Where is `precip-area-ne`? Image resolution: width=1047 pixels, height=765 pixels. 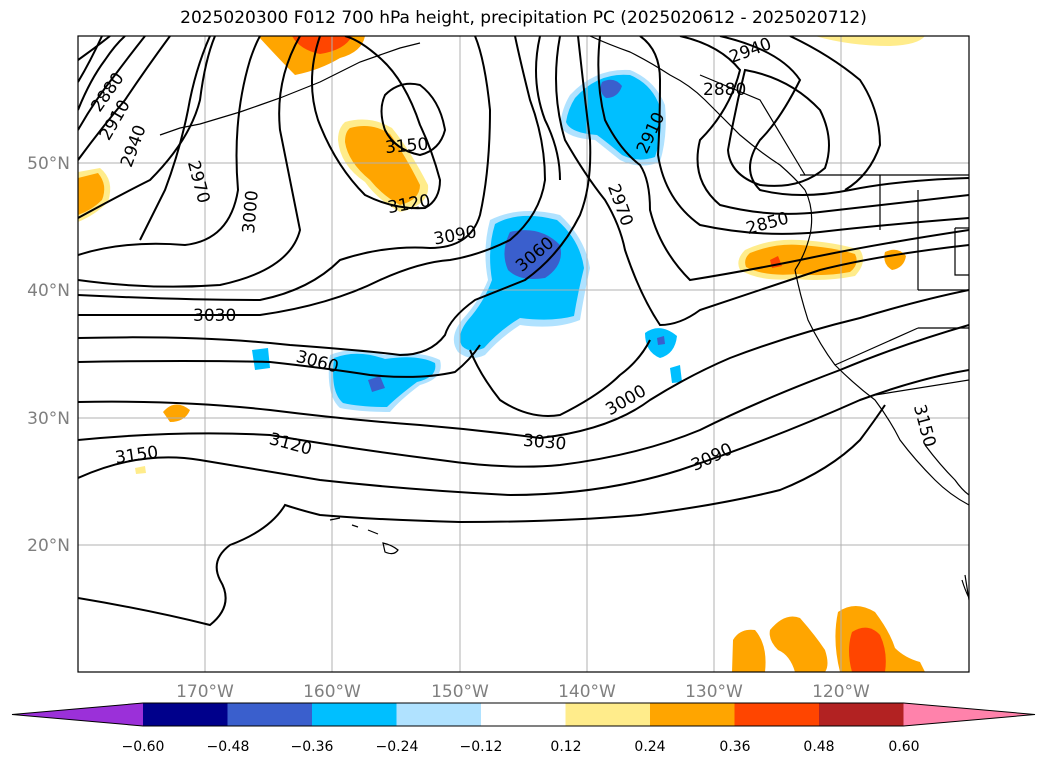 precip-area-ne is located at coordinates (870, 41).